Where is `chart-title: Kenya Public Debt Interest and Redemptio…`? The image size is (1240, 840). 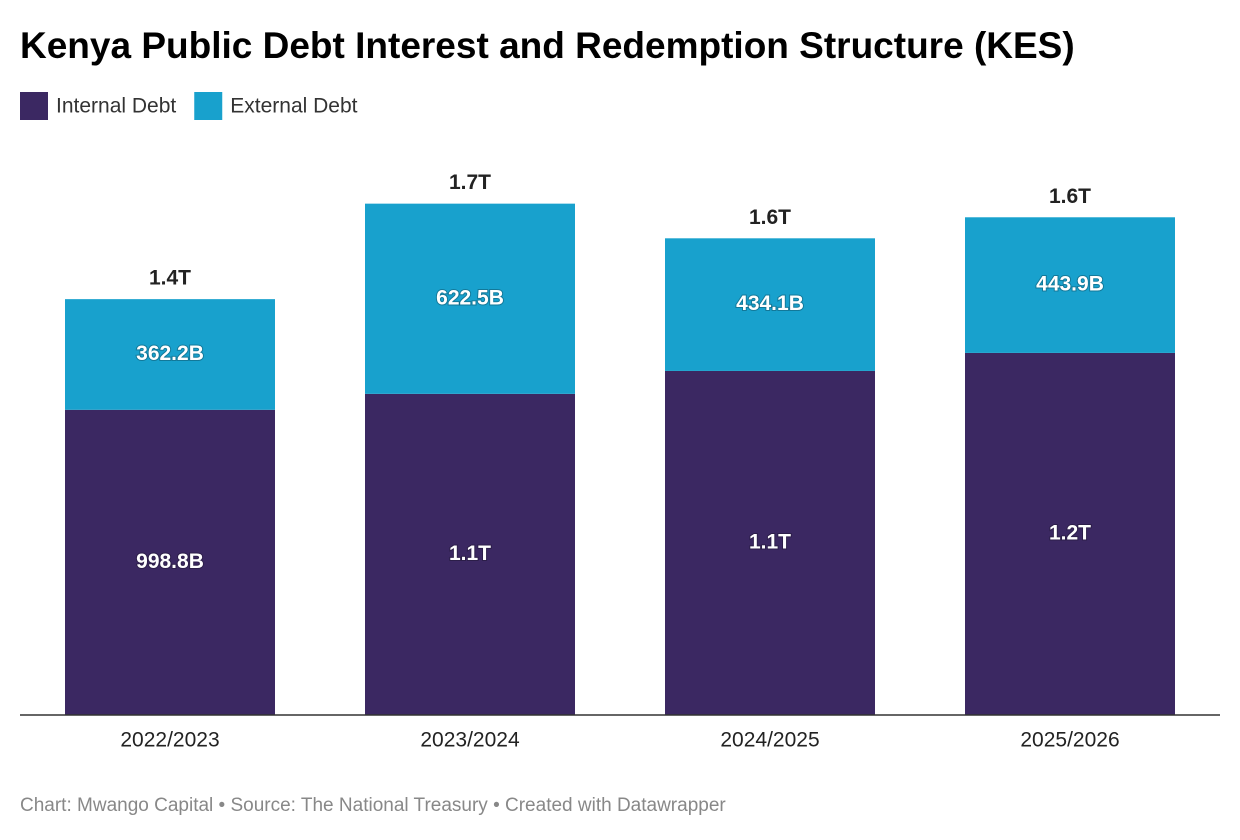
chart-title: Kenya Public Debt Interest and Redemptio… is located at coordinates (547, 45).